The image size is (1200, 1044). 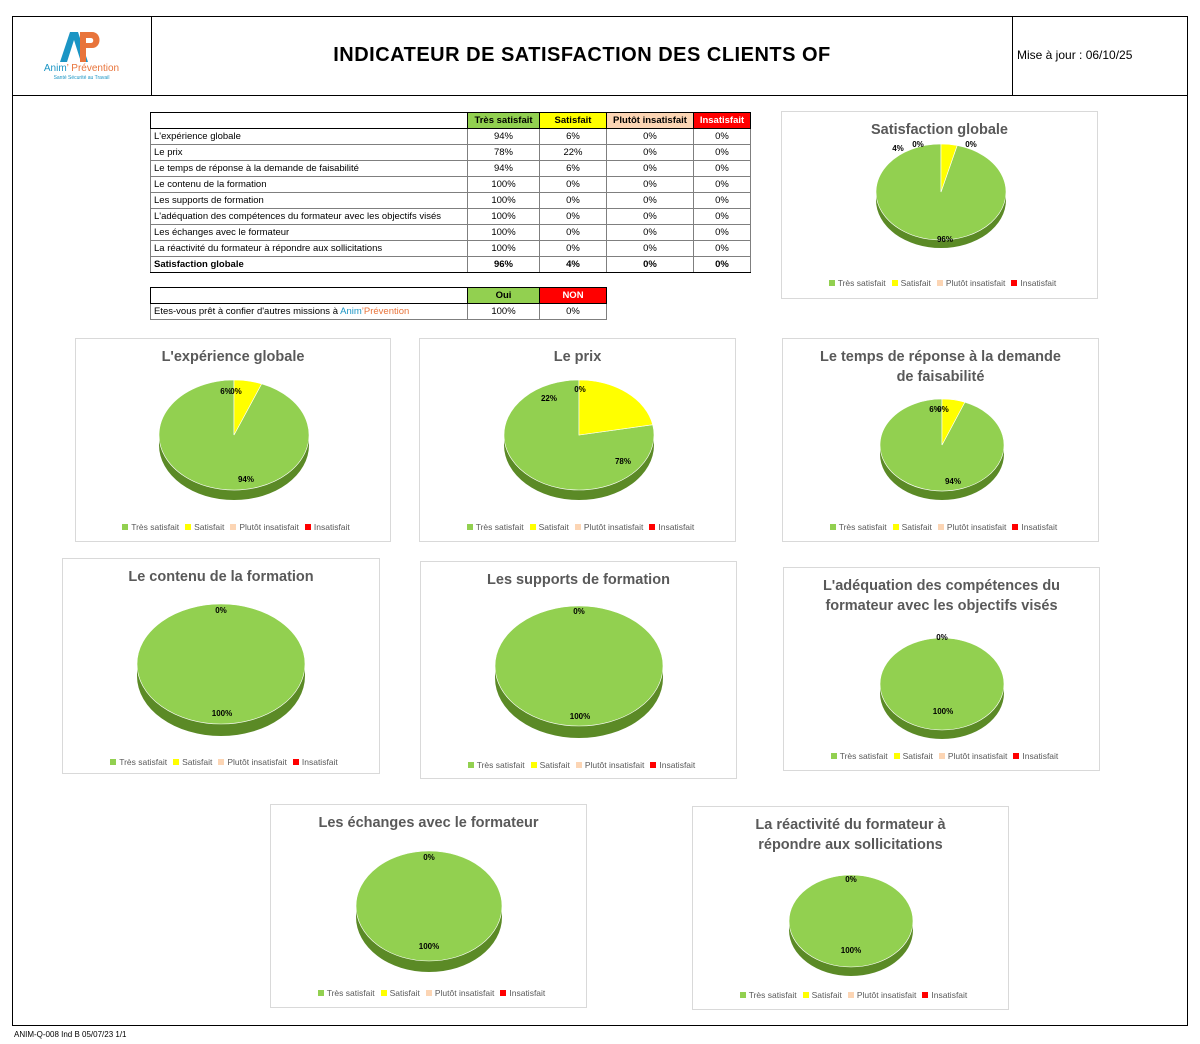 What do you see at coordinates (309, 200) in the screenshot?
I see `row-label: Les supports de formation` at bounding box center [309, 200].